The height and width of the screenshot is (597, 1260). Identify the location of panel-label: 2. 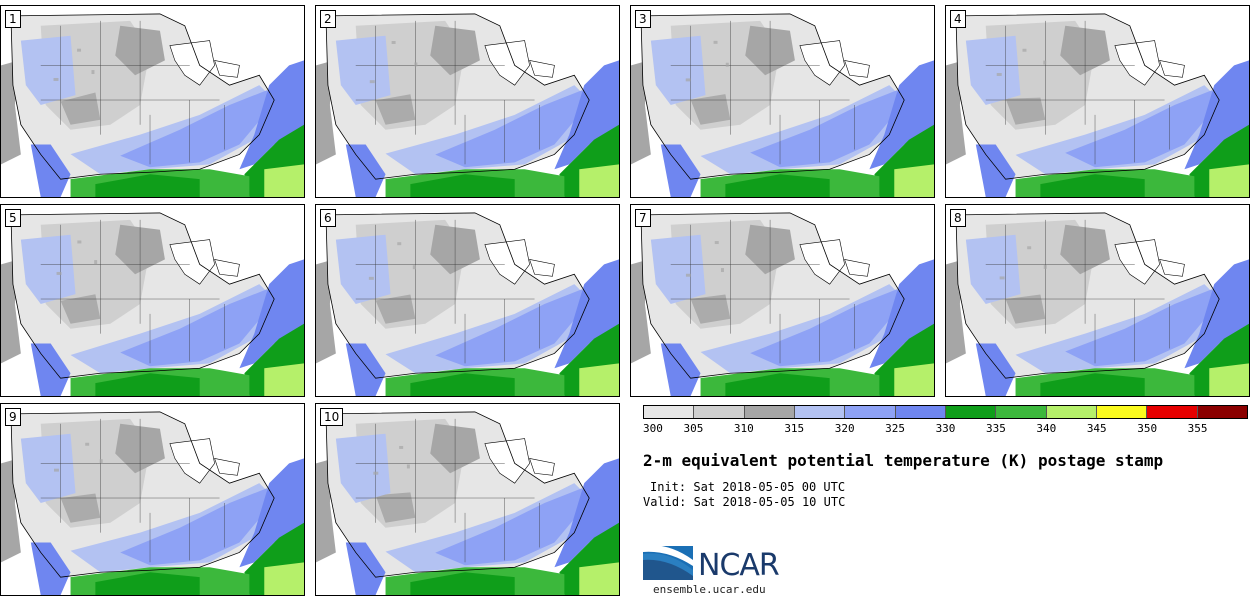
(328, 19).